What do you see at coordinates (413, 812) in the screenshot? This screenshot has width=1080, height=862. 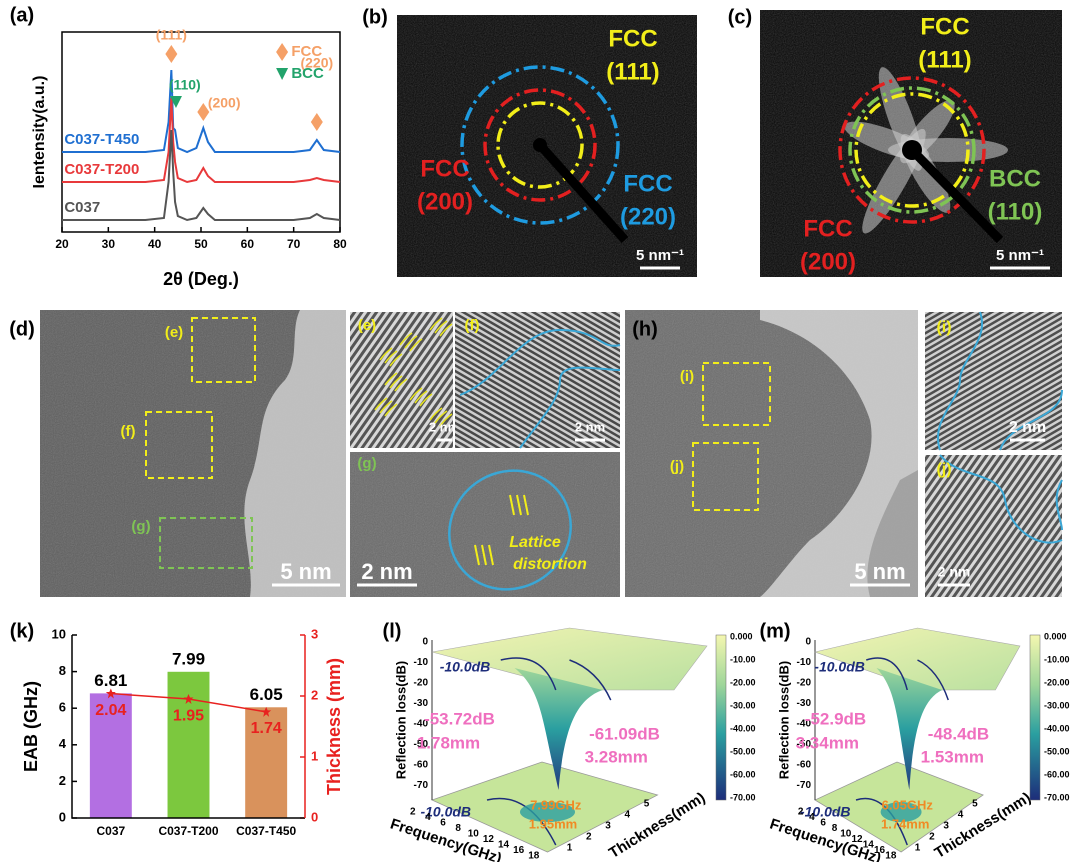 I see `x-tick-label: 2` at bounding box center [413, 812].